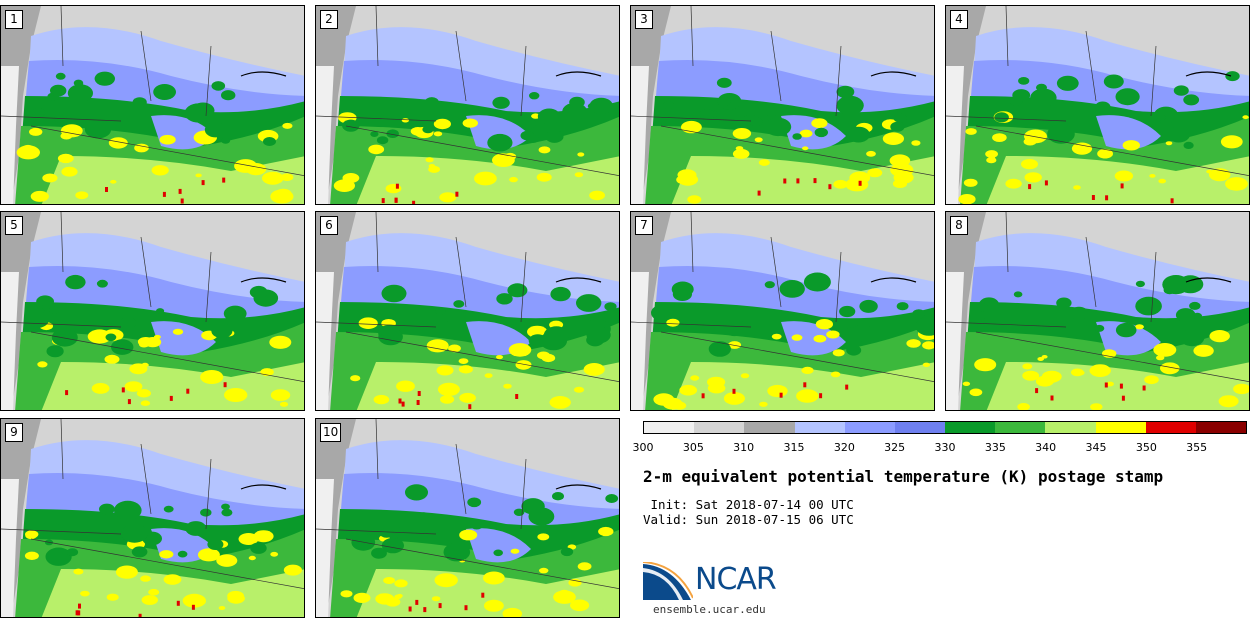 This screenshot has height=619, width=1260. Describe the element at coordinates (1197, 447) in the screenshot. I see `colorbar-tick-label: 355` at that location.